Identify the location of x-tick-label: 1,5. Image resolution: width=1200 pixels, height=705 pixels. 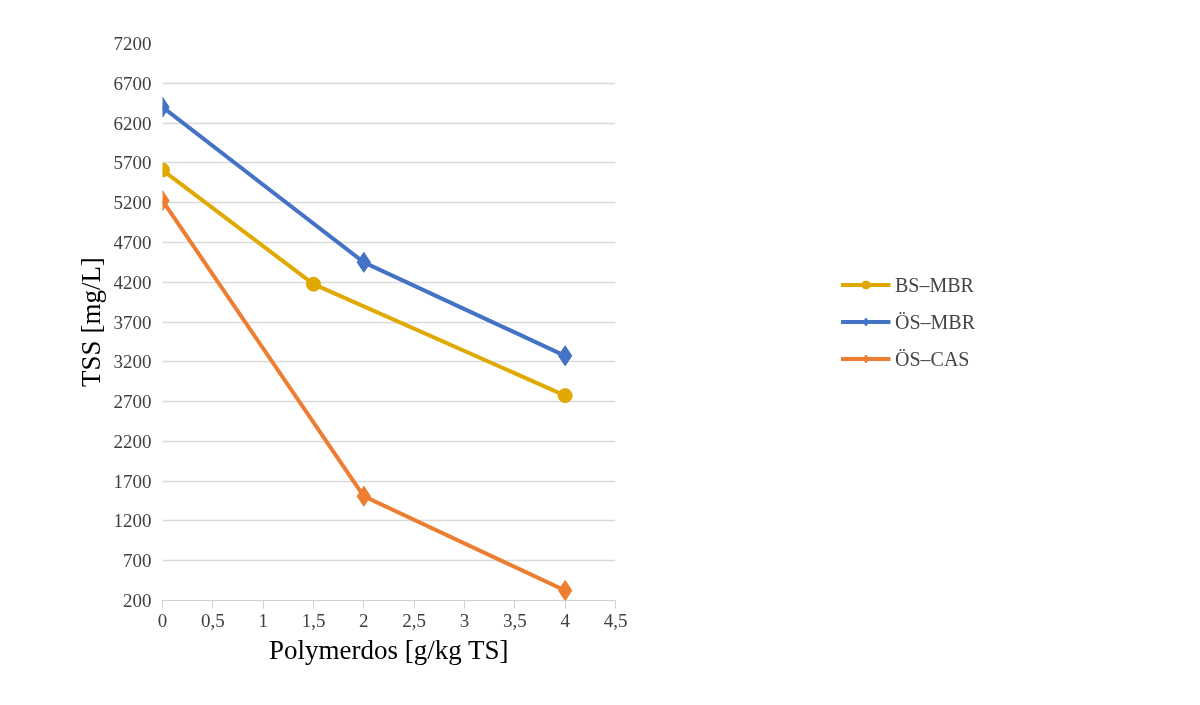
(313, 620).